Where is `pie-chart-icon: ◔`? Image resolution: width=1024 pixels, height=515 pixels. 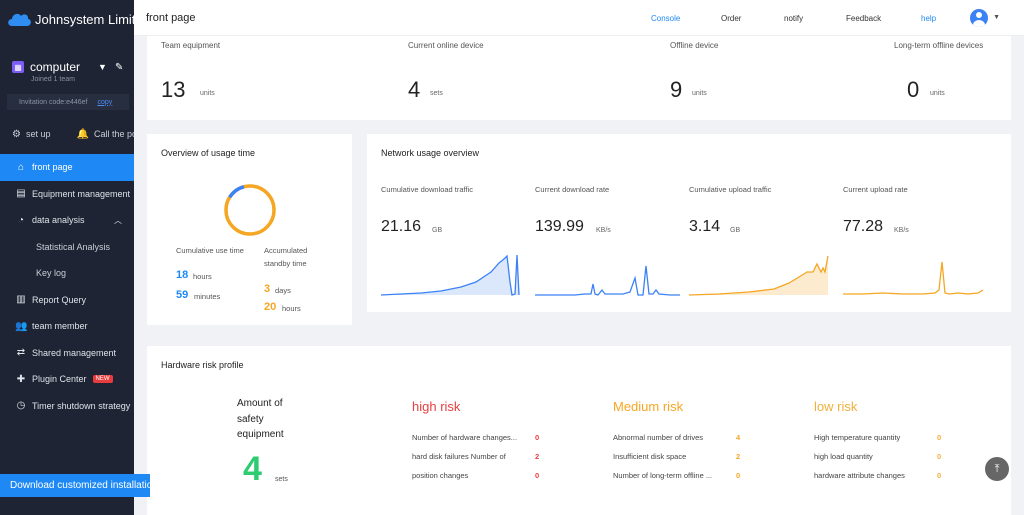 pie-chart-icon: ◔ is located at coordinates (21, 220).